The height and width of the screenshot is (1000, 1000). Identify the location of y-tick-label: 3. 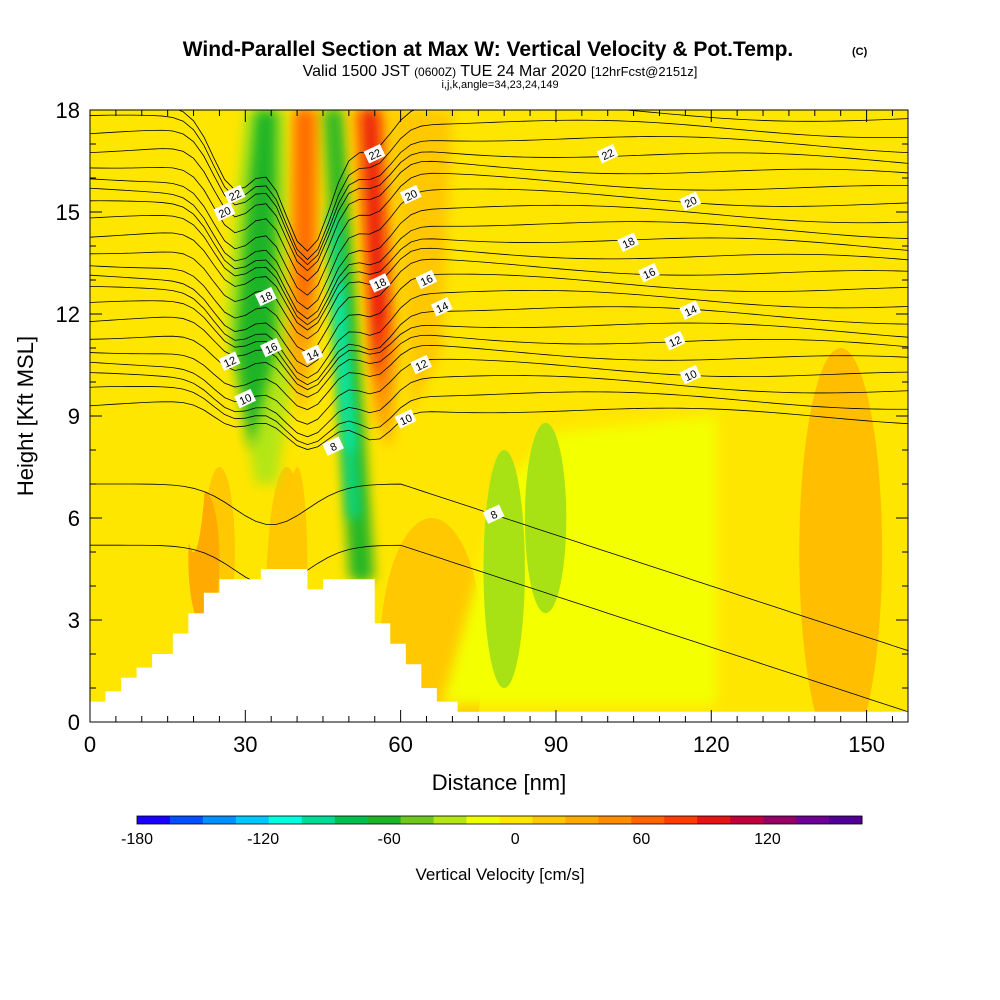
(74, 620).